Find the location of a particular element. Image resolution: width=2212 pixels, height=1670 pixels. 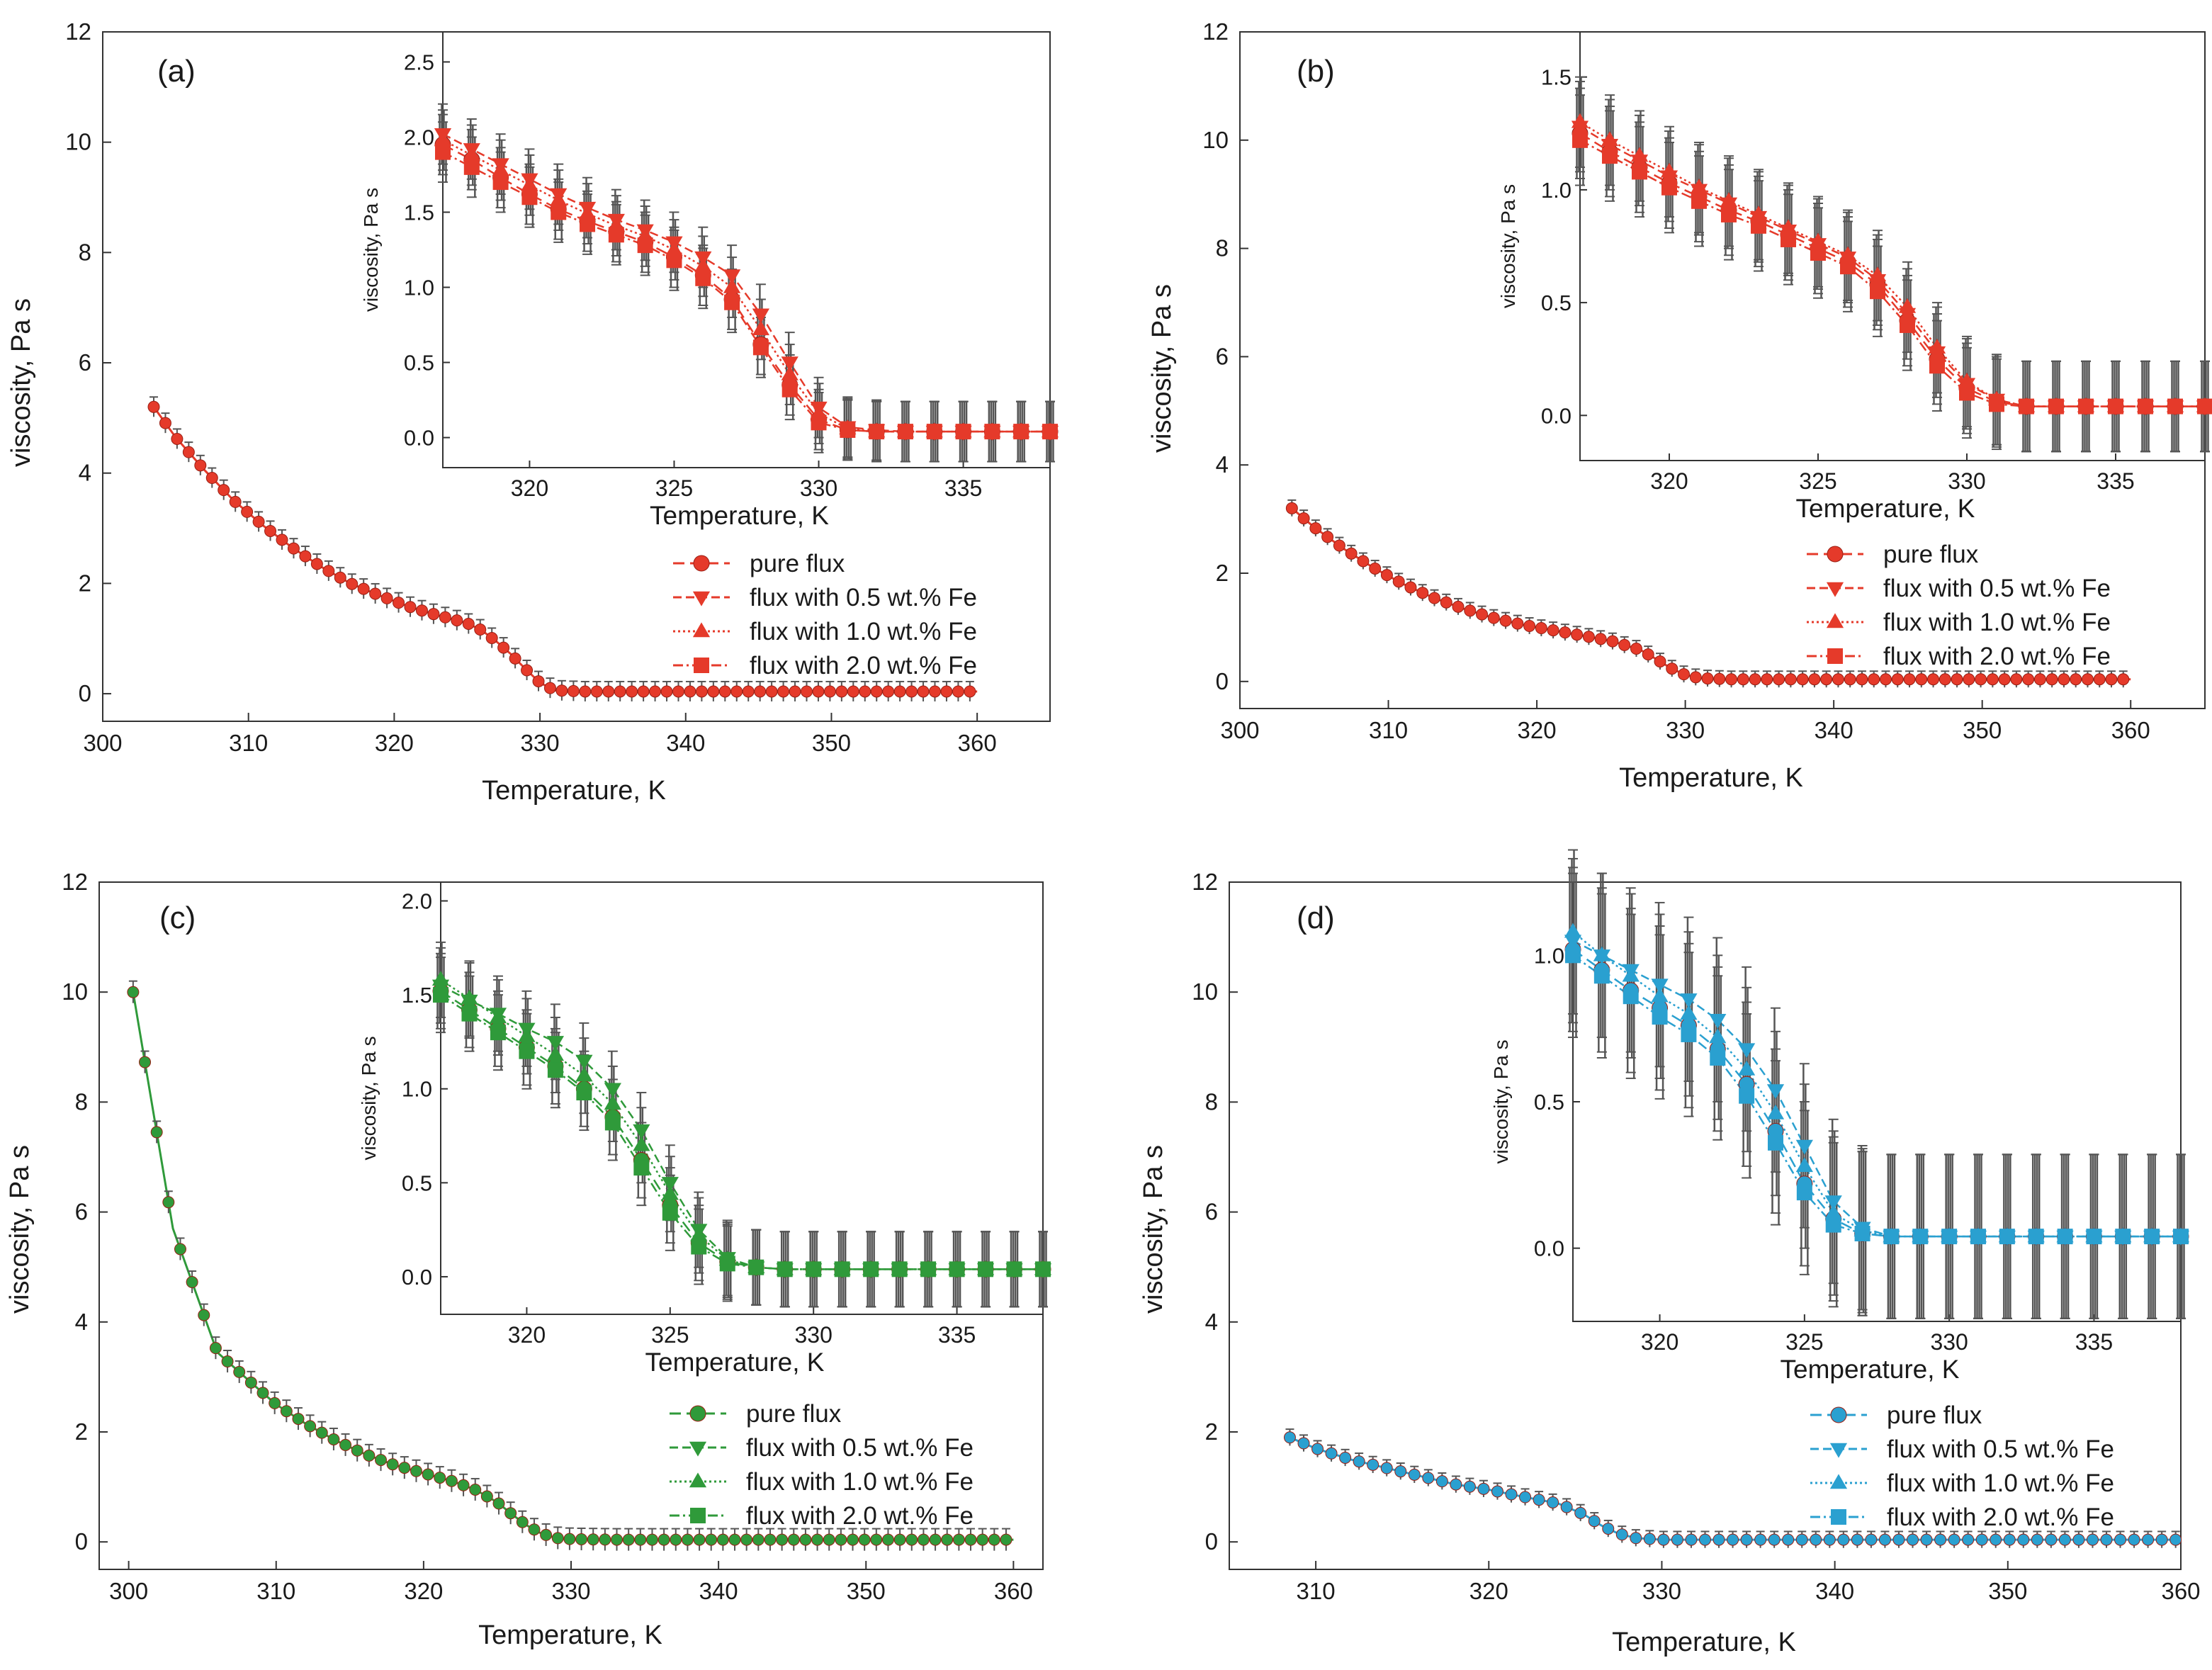

legend-entry-label: flux with 1.0 wt.% Fe is located at coordinates (864, 631).